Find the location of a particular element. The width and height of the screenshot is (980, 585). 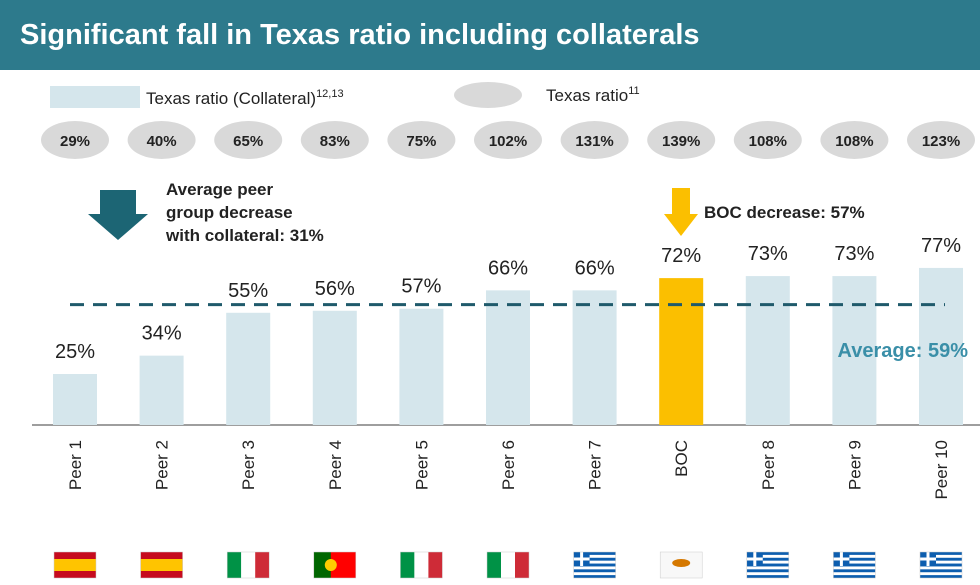

legend-label: Texas ratio11 is located at coordinates (593, 95).